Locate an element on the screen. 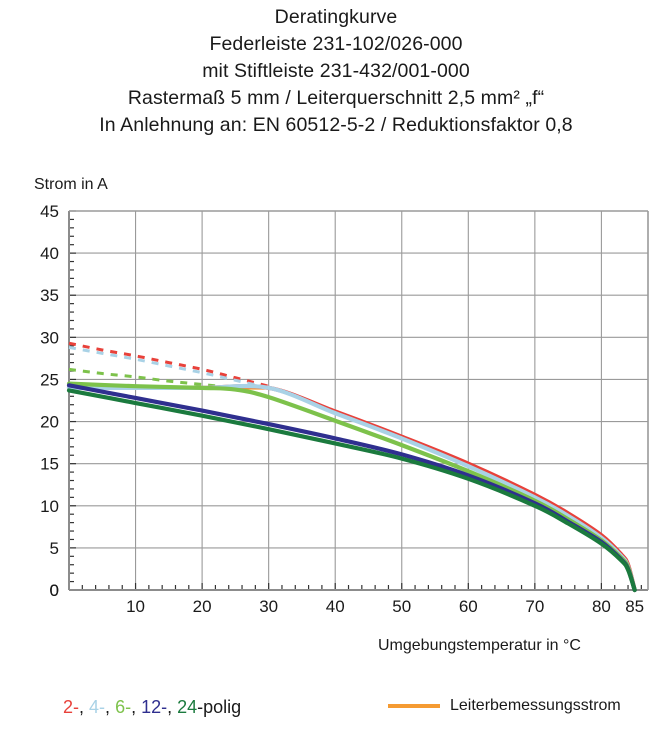  svg-text: 5 is located at coordinates (54, 548).